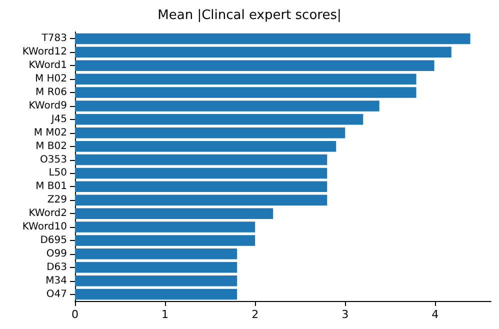 This screenshot has width=499, height=329. I want to click on y-tick-label: KWord12, so click(44, 52).